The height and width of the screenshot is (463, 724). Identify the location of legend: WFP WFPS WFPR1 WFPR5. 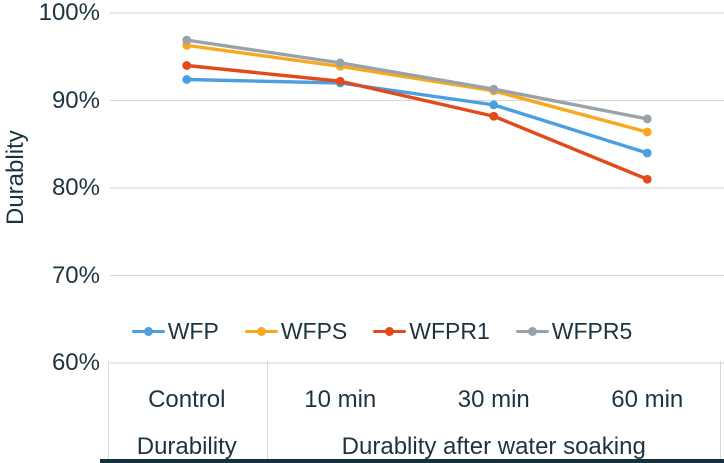
(382, 331).